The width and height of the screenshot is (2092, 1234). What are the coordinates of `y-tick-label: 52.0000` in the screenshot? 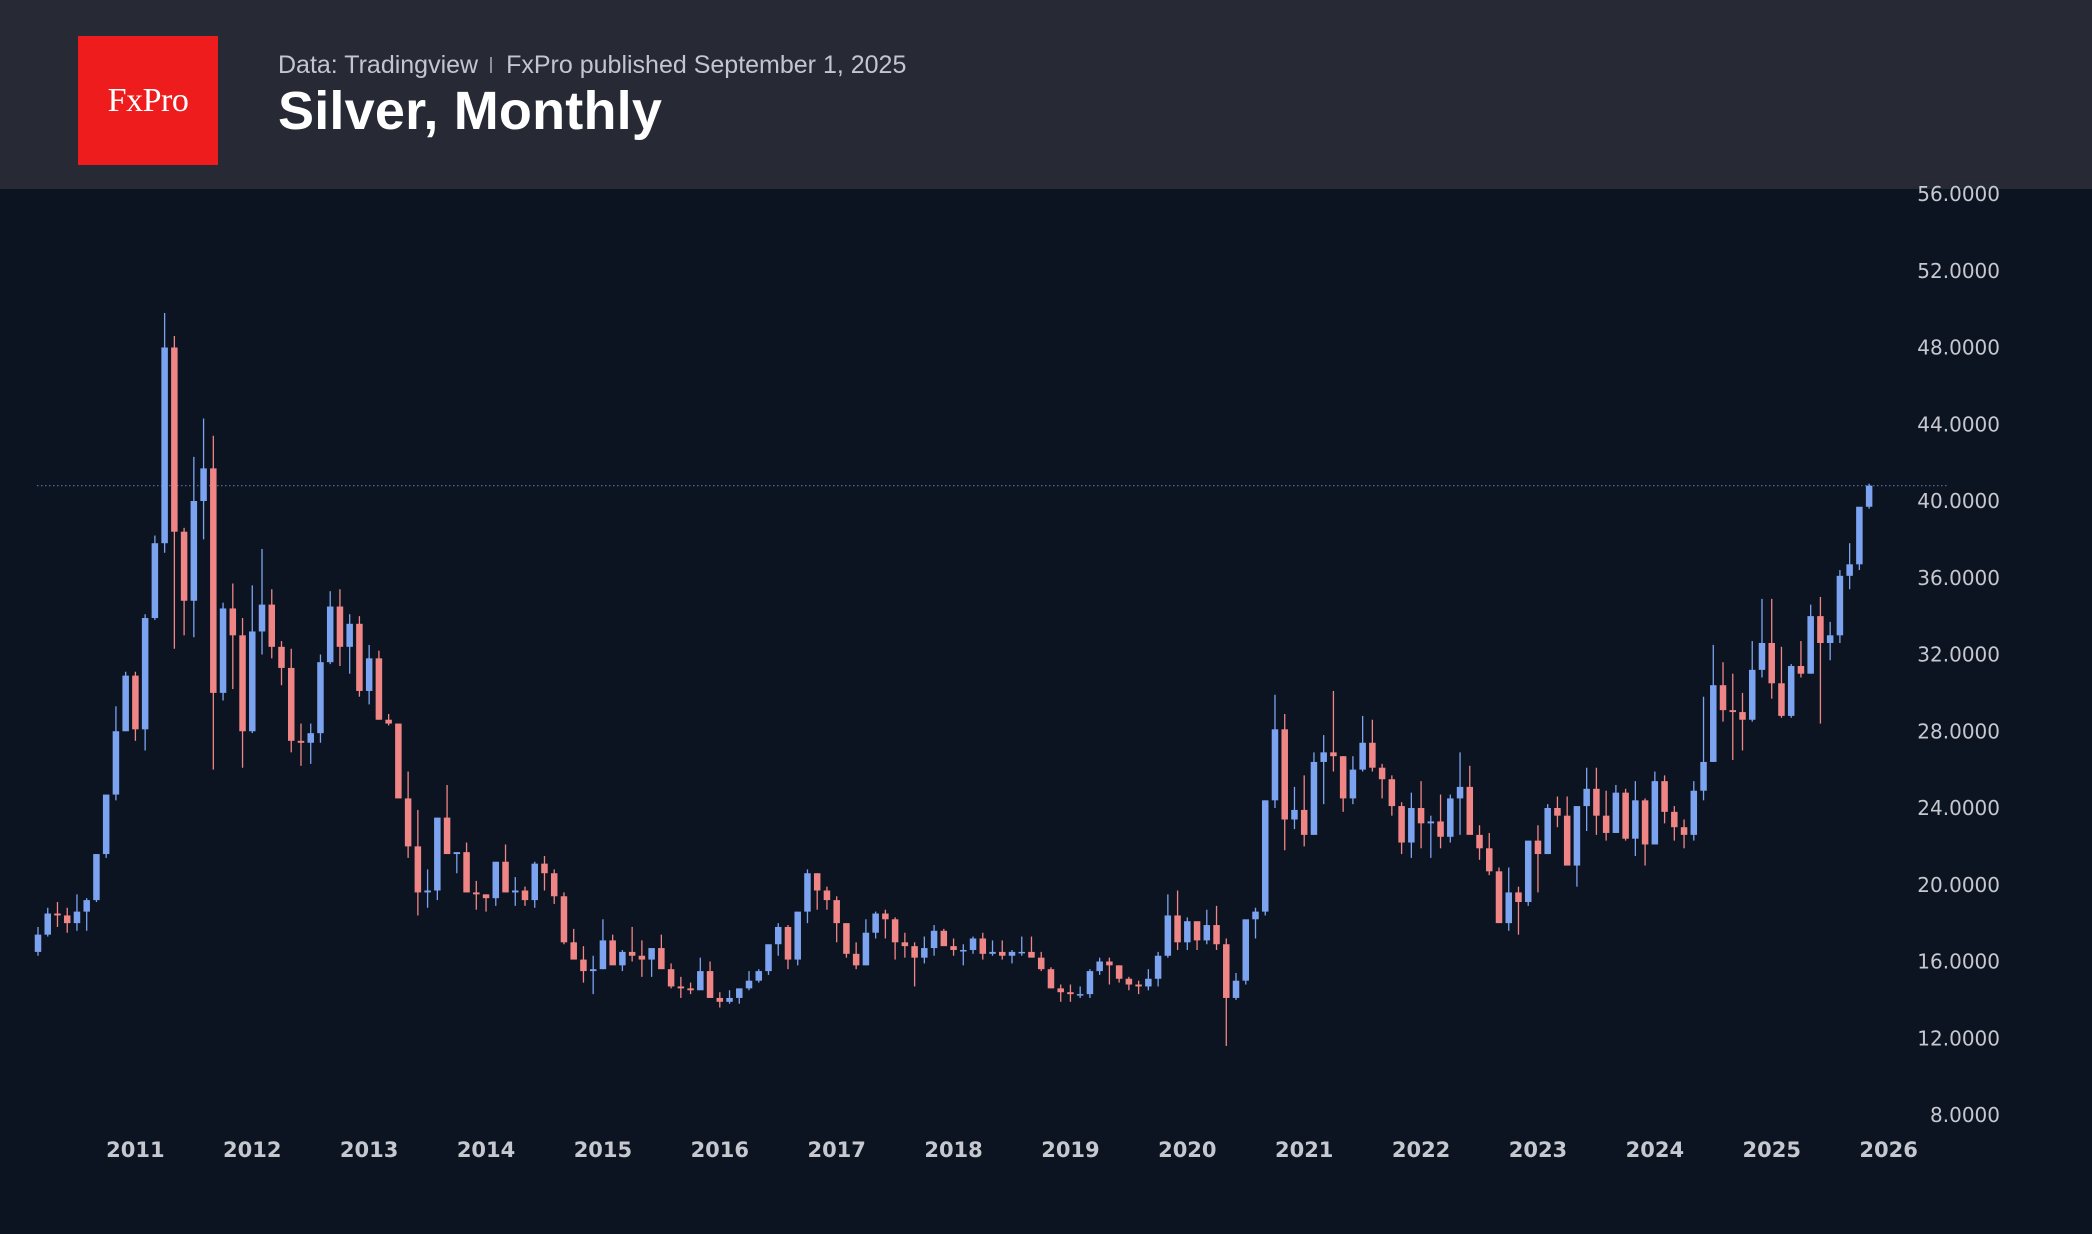 It's located at (1958, 271).